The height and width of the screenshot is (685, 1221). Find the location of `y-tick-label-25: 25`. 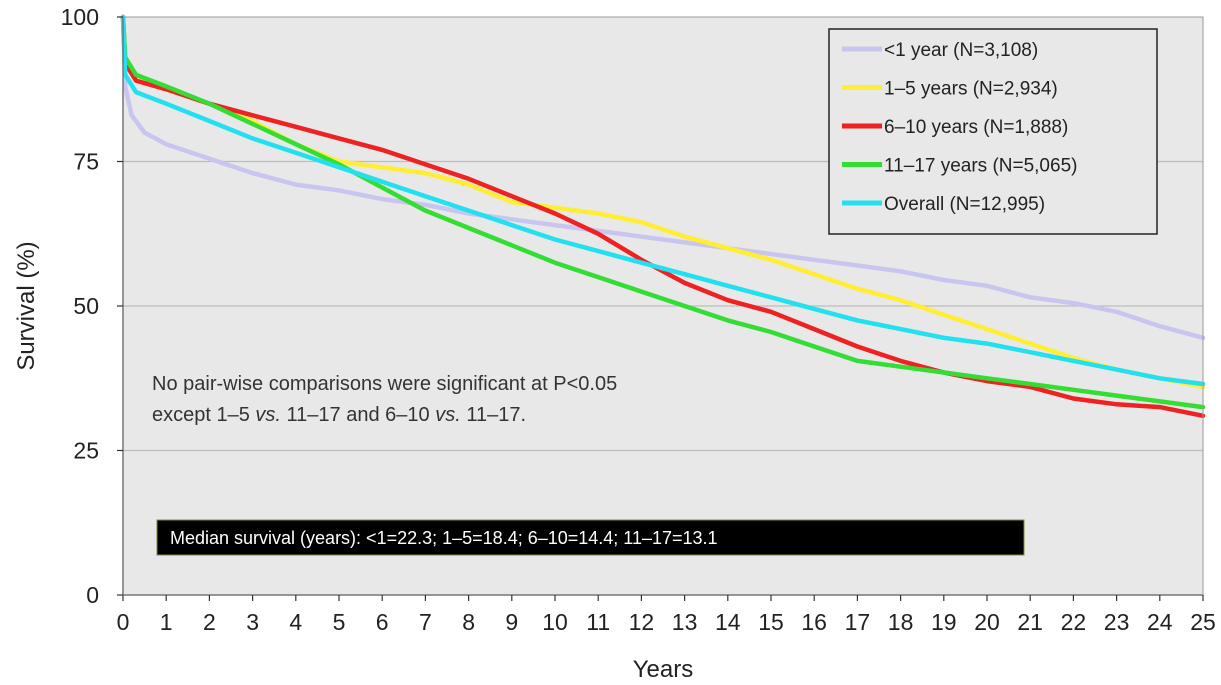

y-tick-label-25: 25 is located at coordinates (86, 451).